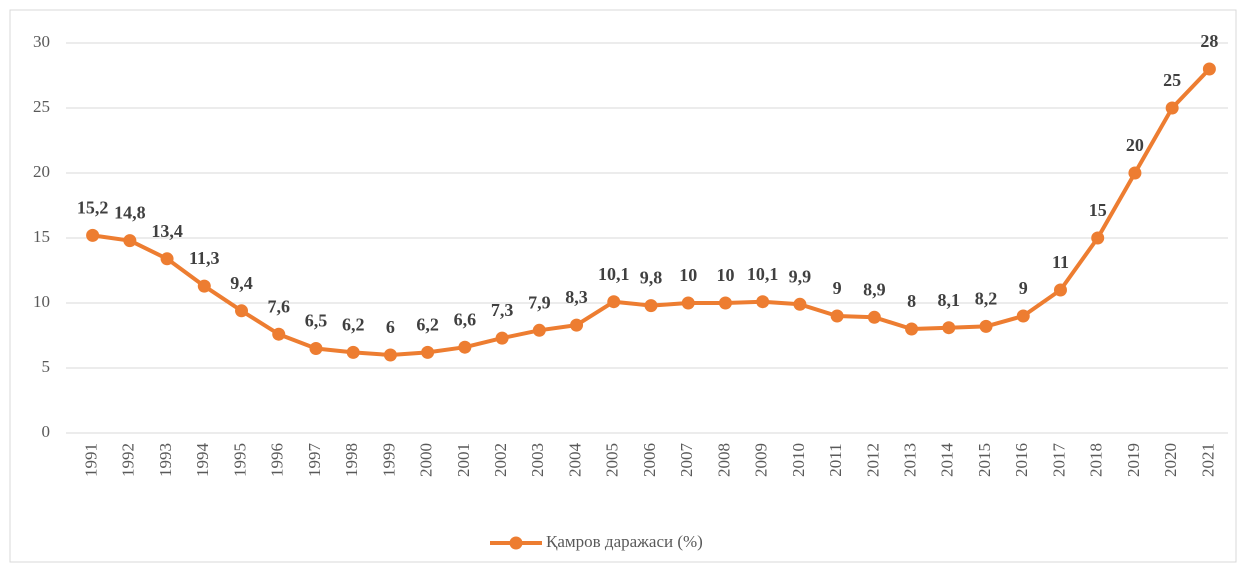  I want to click on data-label: 6,2, so click(353, 325).